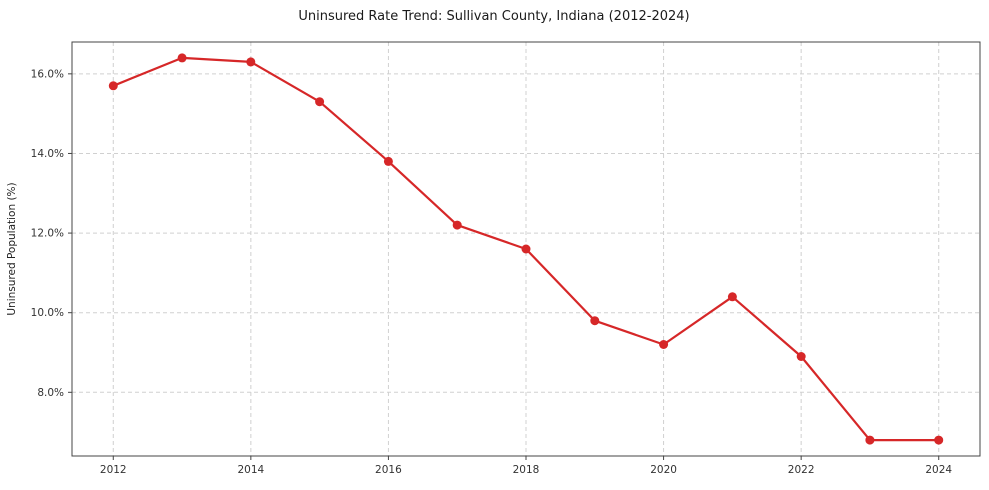 Image resolution: width=989 pixels, height=490 pixels. What do you see at coordinates (388, 470) in the screenshot?
I see `x-tick-label: 2016` at bounding box center [388, 470].